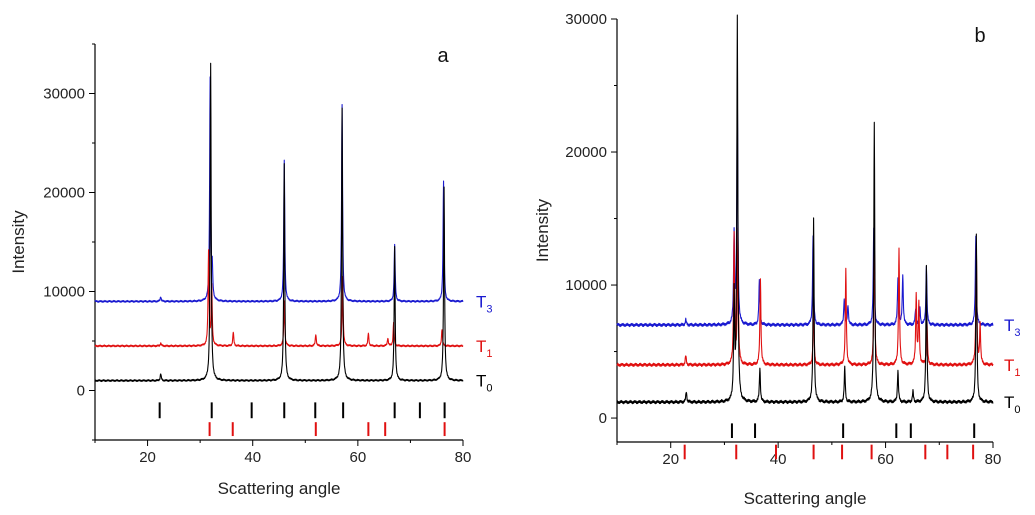 The width and height of the screenshot is (1035, 515). I want to click on panel-label: a, so click(443, 56).